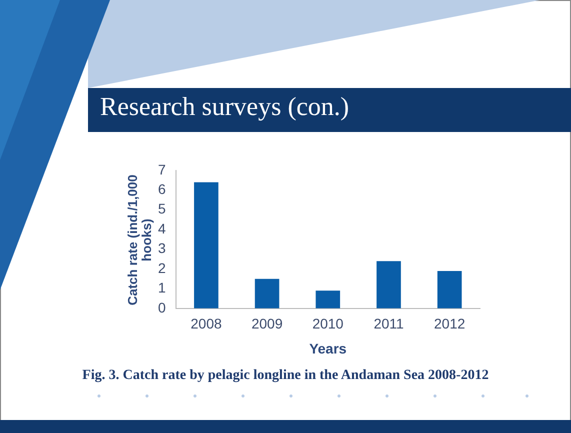 The width and height of the screenshot is (571, 433). Describe the element at coordinates (162, 268) in the screenshot. I see `y-tick-label: 2` at that location.